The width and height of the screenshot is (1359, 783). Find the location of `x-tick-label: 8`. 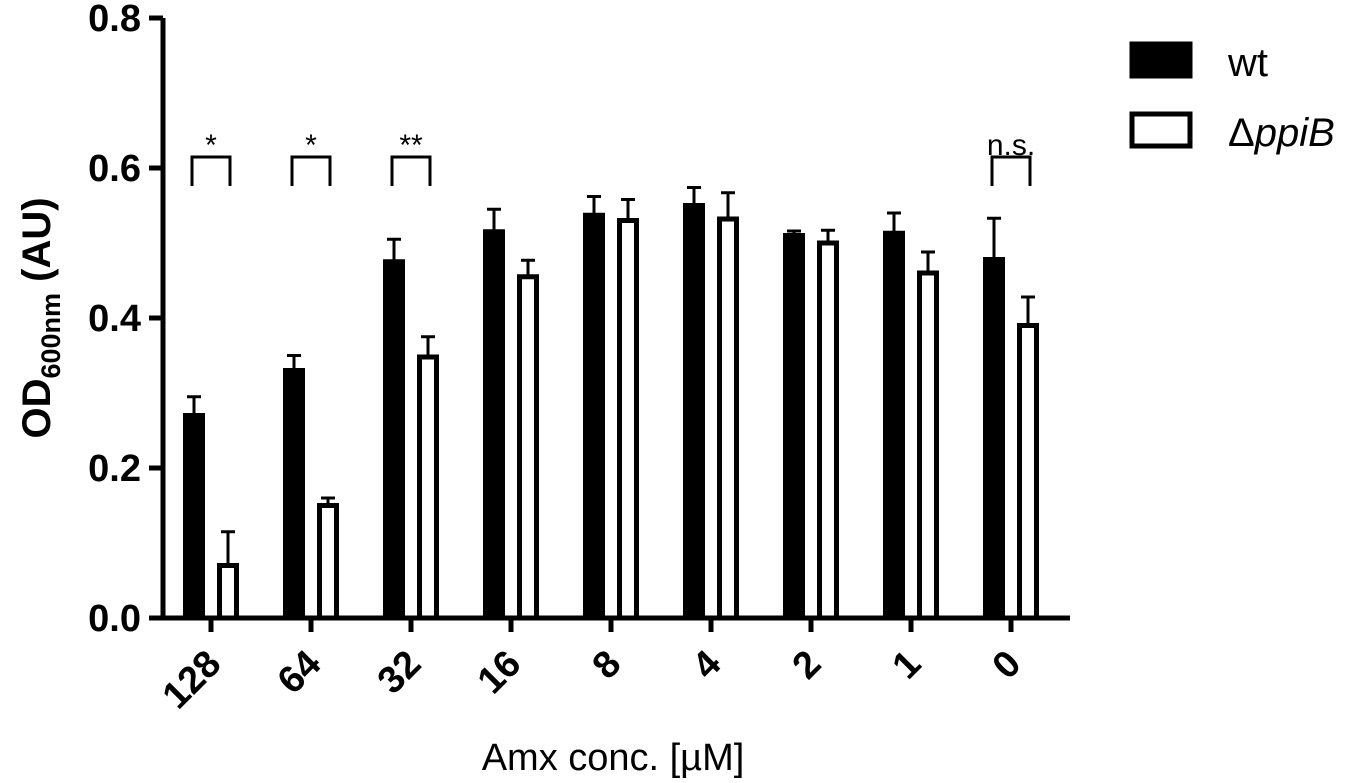

x-tick-label: 8 is located at coordinates (607, 665).